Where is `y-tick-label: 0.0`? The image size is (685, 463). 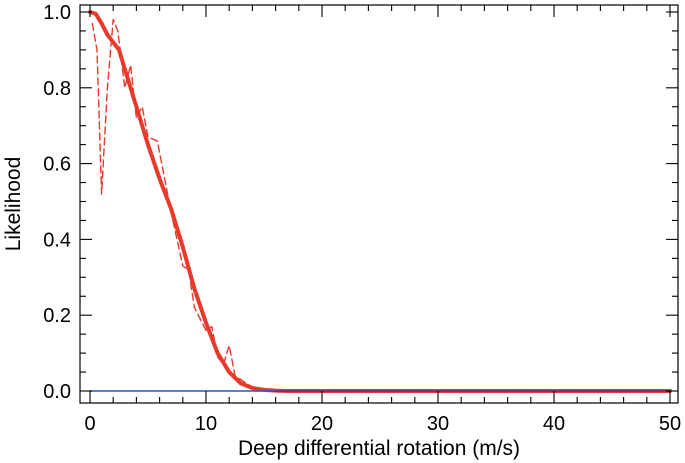
y-tick-label: 0.0 is located at coordinates (57, 392).